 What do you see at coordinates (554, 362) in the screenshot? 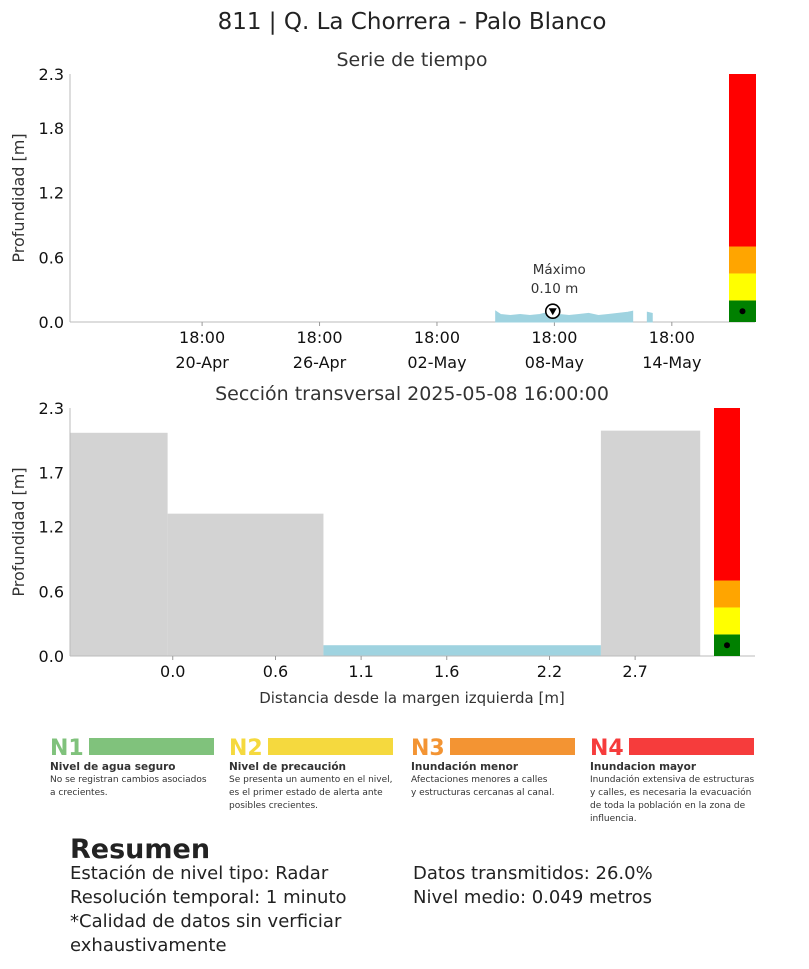
I see `x-tick-label-date: 08-May` at bounding box center [554, 362].